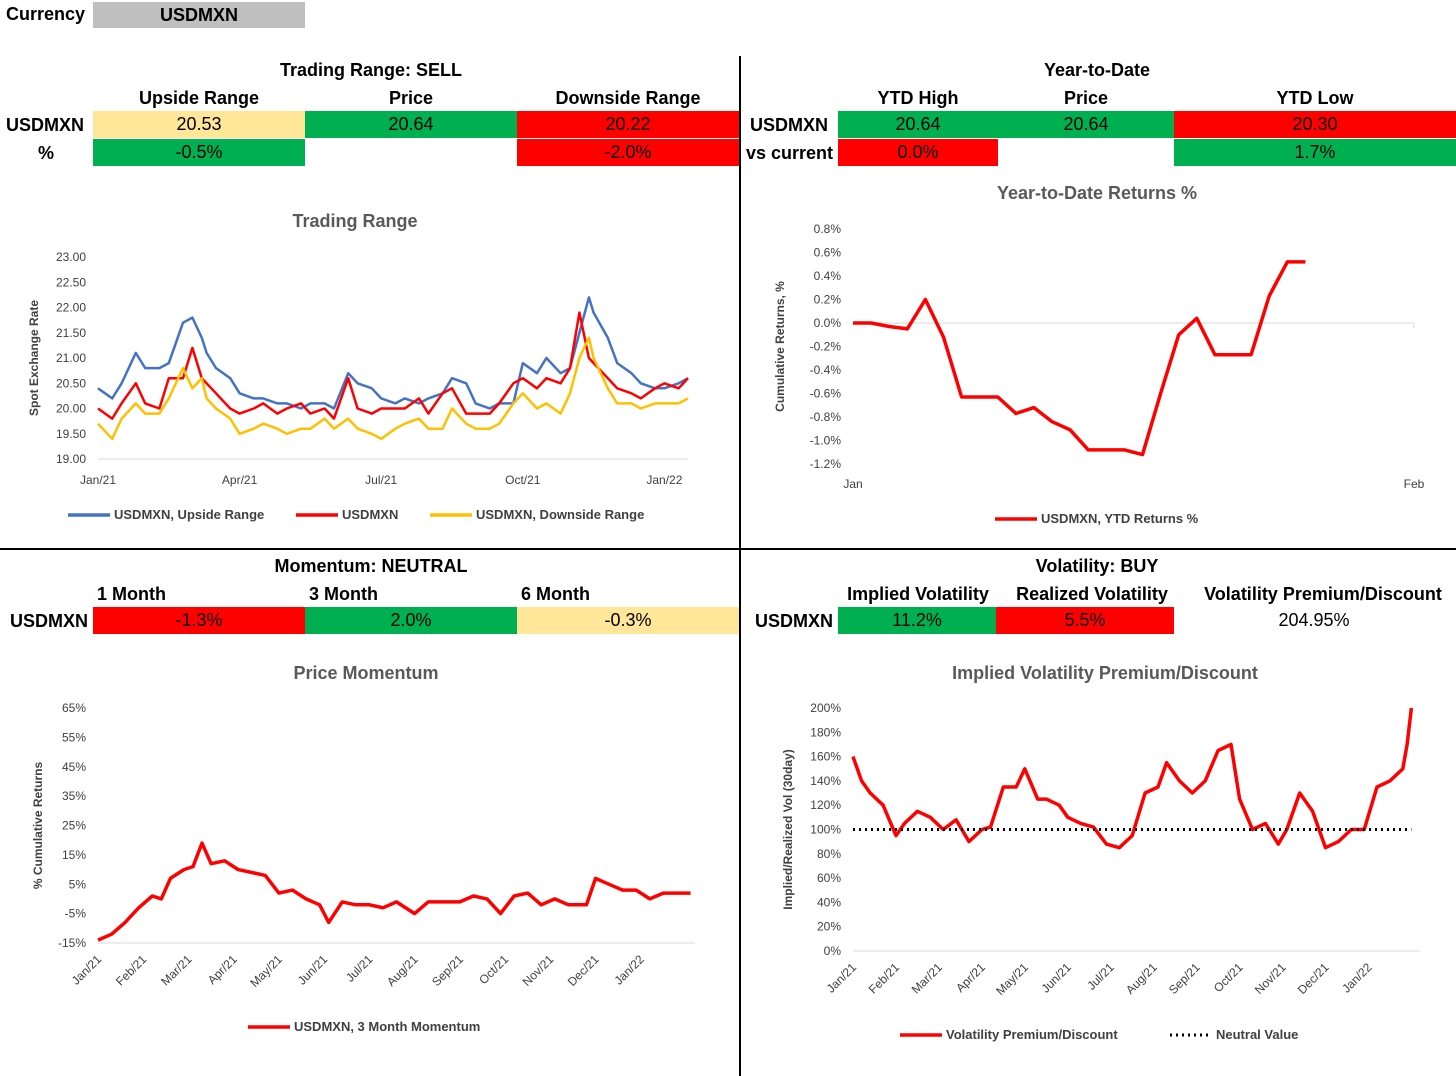  I want to click on y-tick-label: 22.00, so click(71, 308).